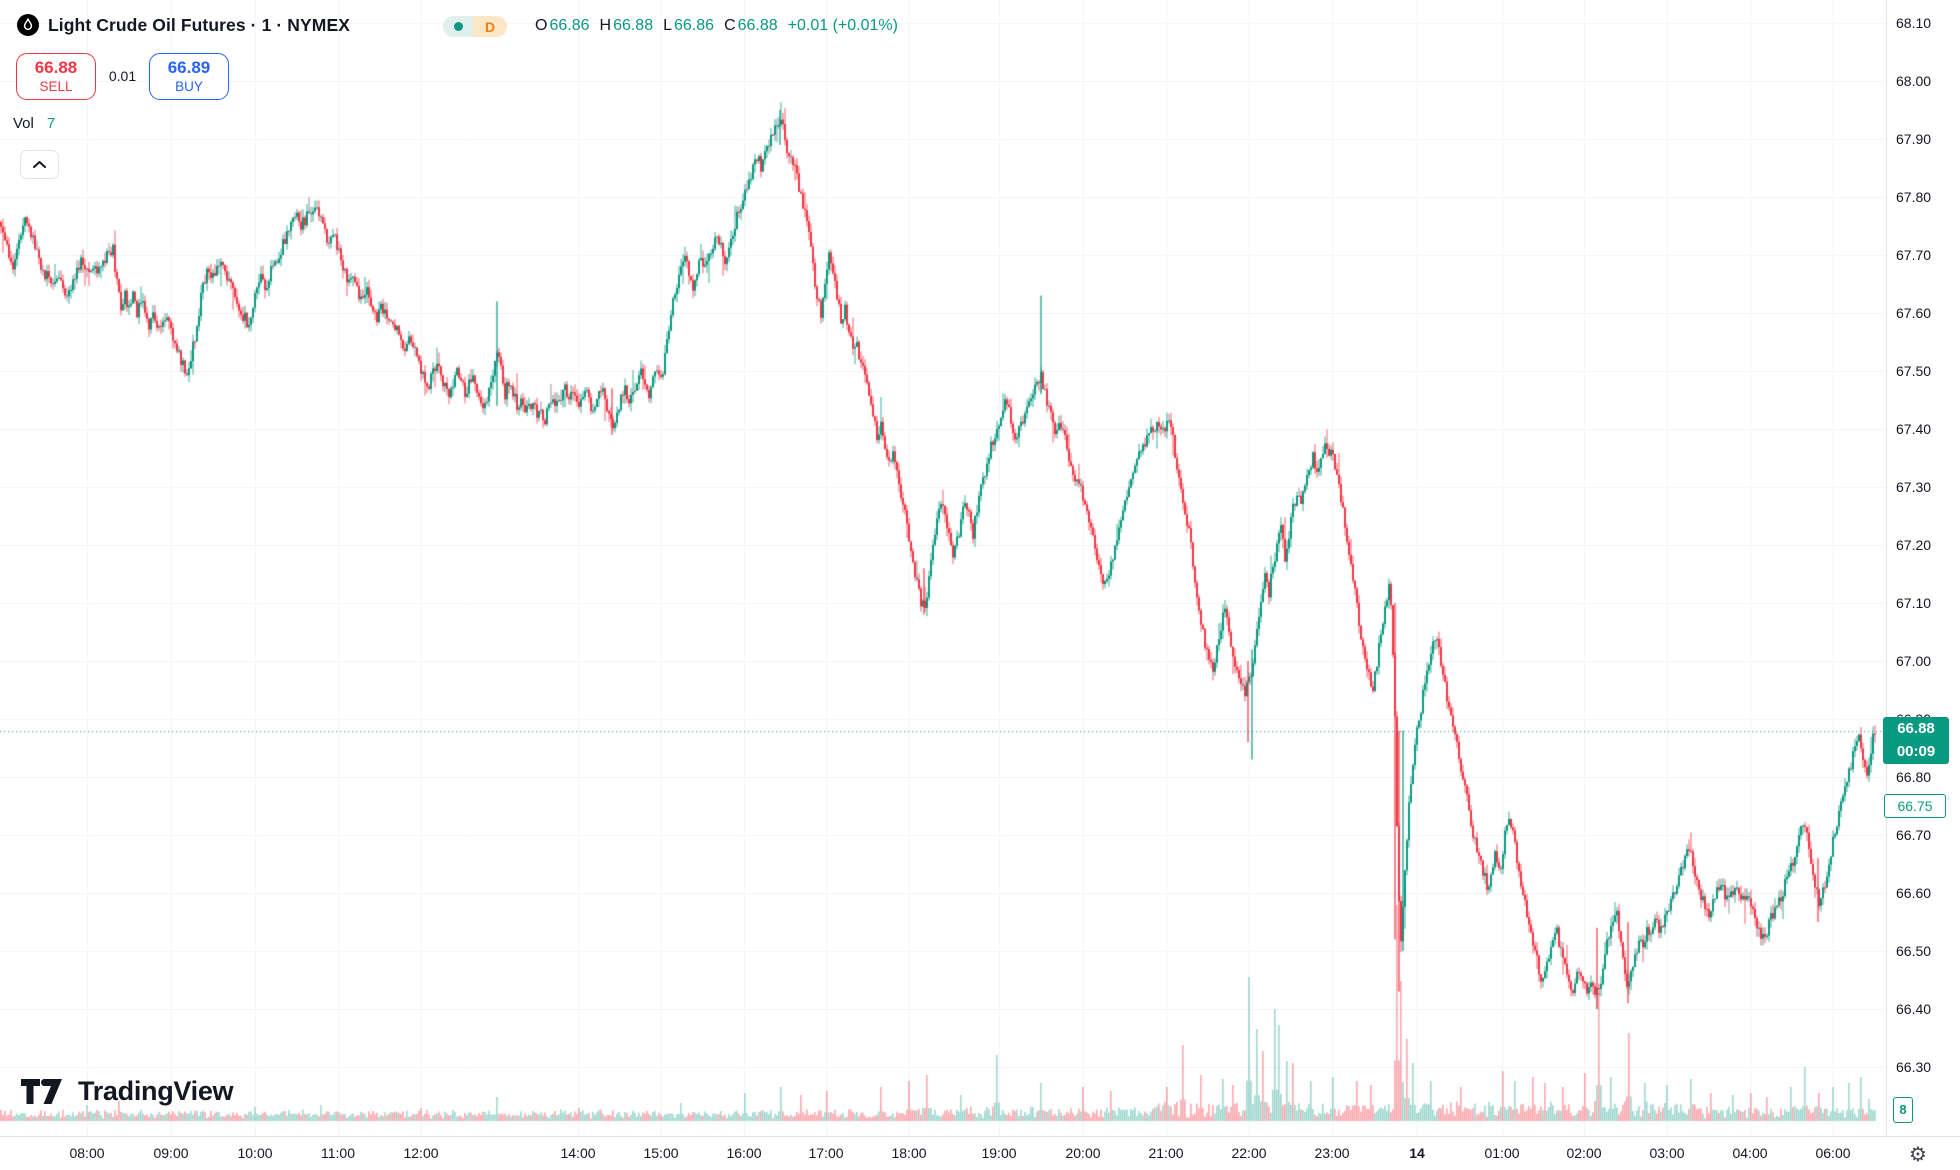  What do you see at coordinates (87, 1153) in the screenshot?
I see `time-axis-label: 08:00` at bounding box center [87, 1153].